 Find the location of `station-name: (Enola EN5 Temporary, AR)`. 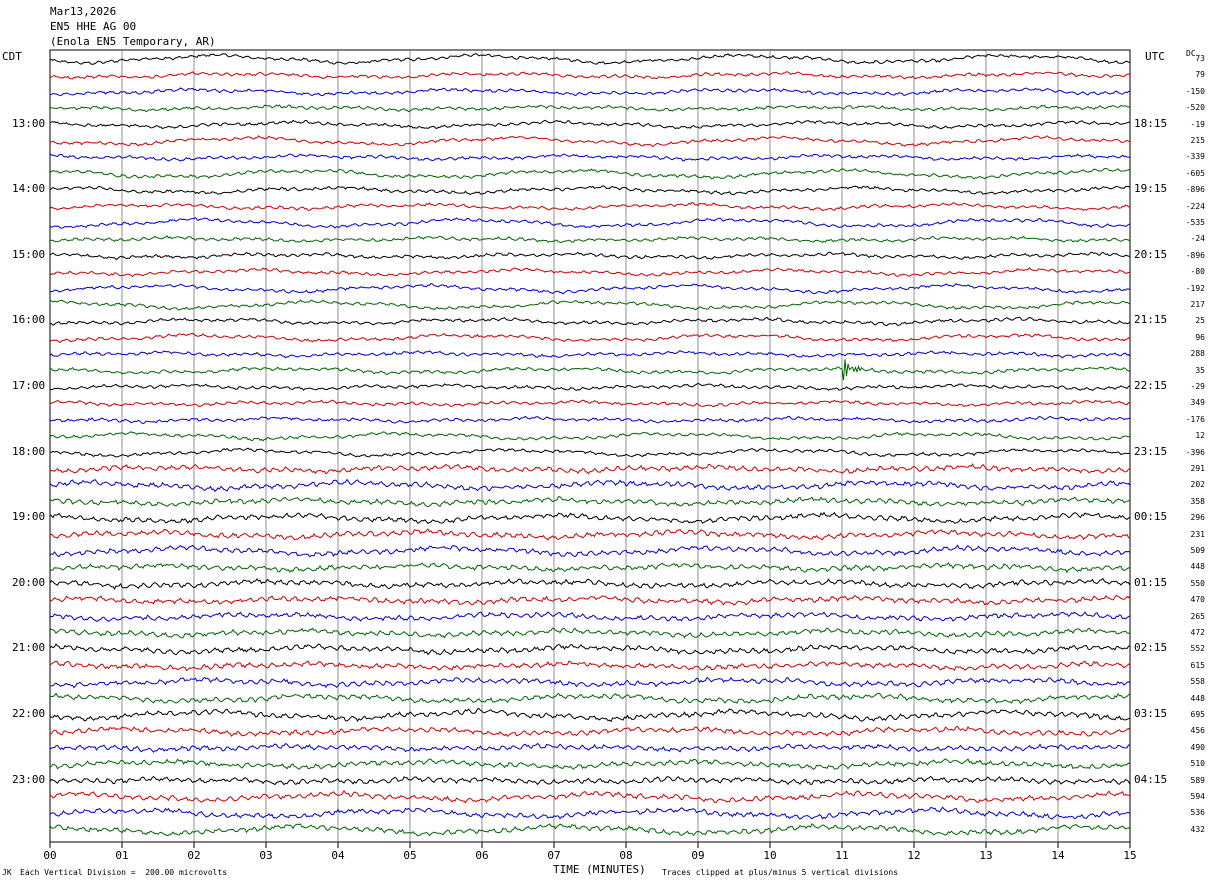

station-name: (Enola EN5 Temporary, AR) is located at coordinates (133, 41).